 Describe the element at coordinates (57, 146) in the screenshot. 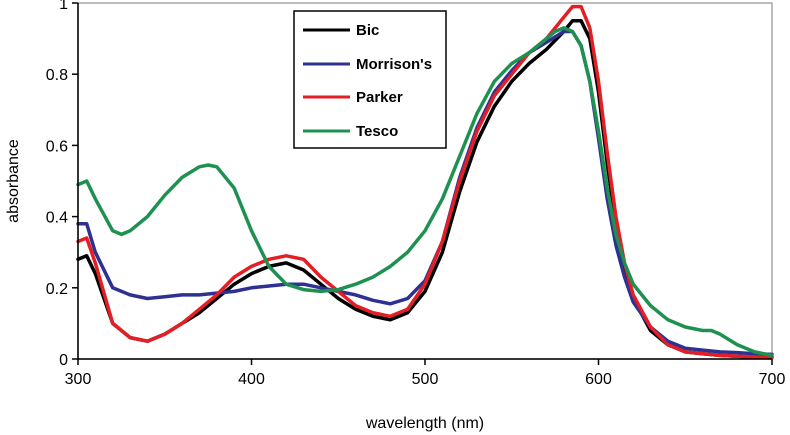

I see `y-tick-label: 0.6` at that location.